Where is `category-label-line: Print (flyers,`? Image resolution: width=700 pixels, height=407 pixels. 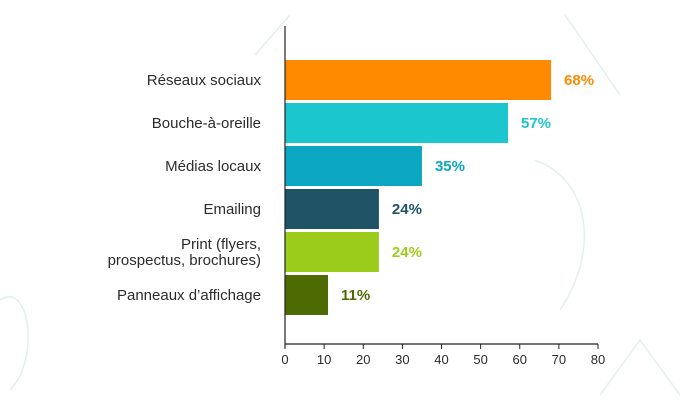
category-label-line: Print (flyers, is located at coordinates (221, 244).